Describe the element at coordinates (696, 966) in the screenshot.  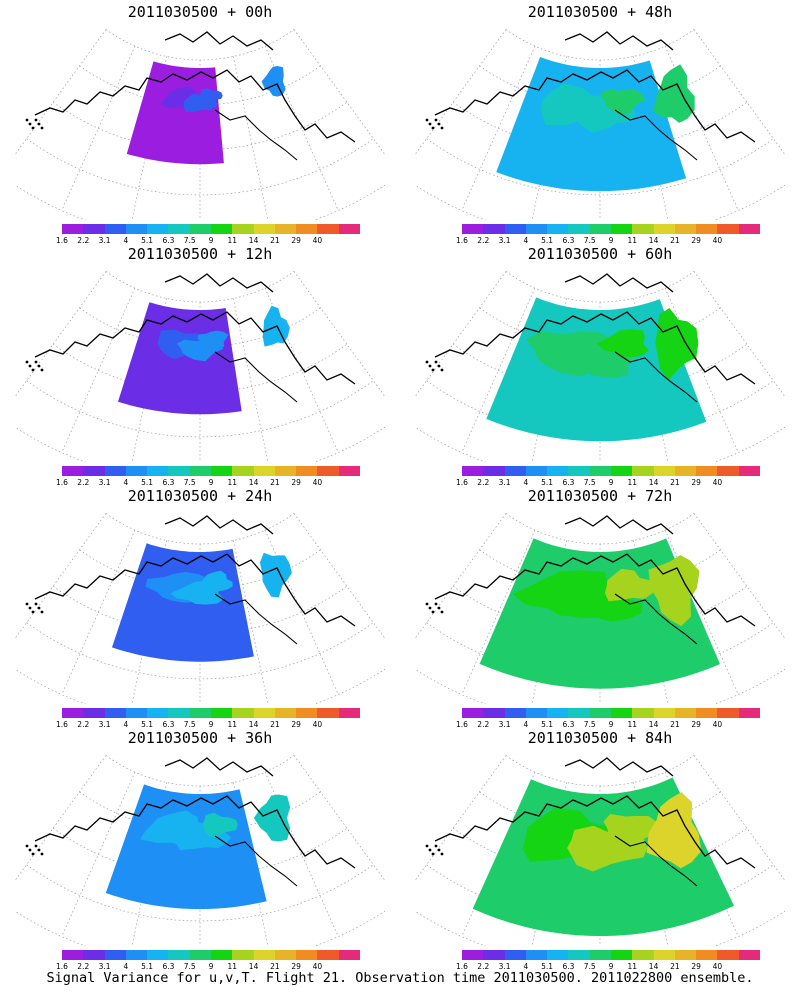
I see `colorbar-tick-label: 29` at that location.